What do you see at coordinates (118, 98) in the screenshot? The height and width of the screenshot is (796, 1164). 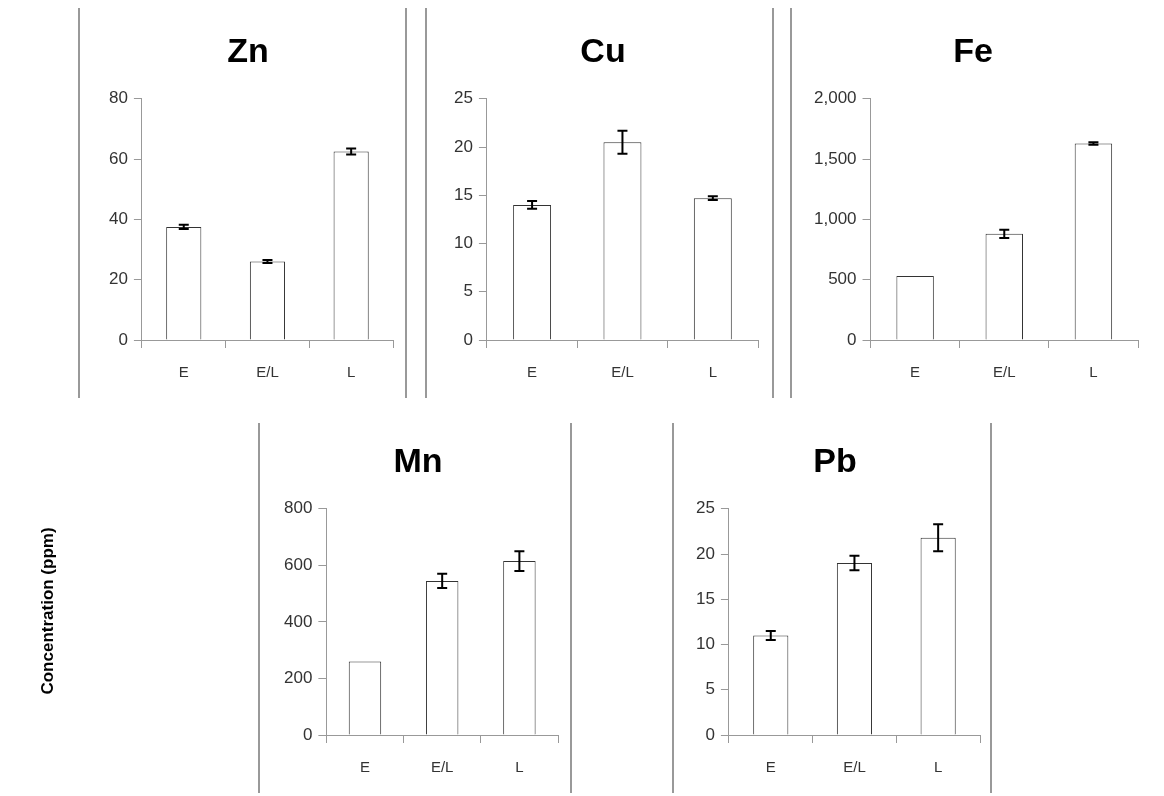 I see `y-tick-label: 80` at bounding box center [118, 98].